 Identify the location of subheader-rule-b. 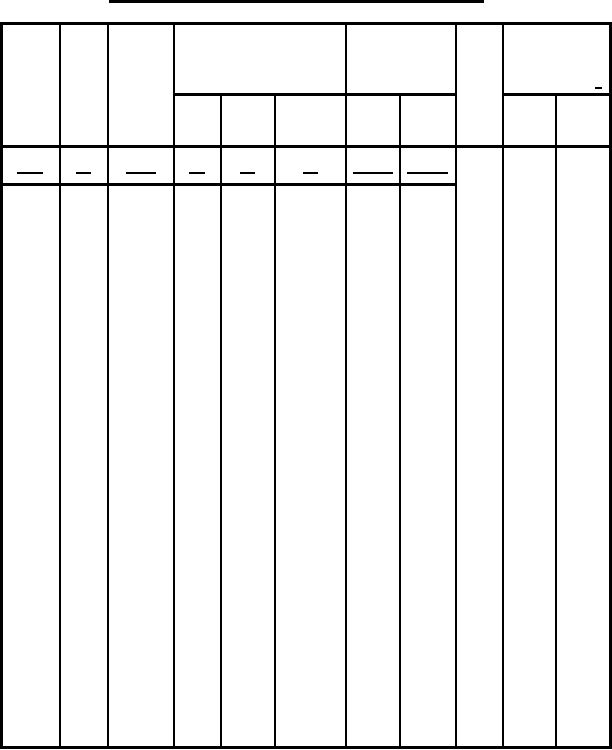
(557, 94).